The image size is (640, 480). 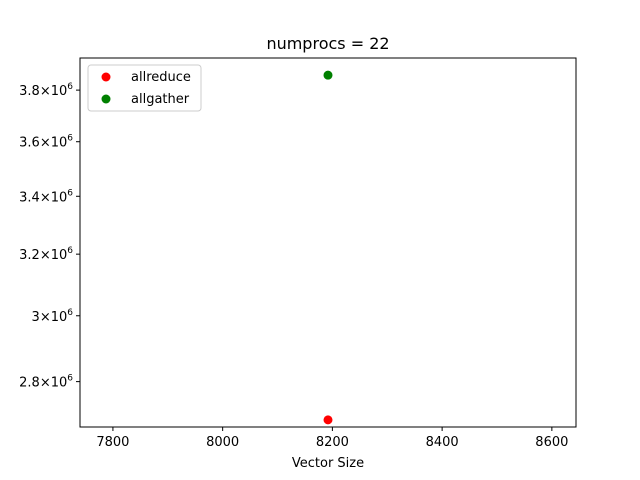 I want to click on data-points, so click(x=328, y=247).